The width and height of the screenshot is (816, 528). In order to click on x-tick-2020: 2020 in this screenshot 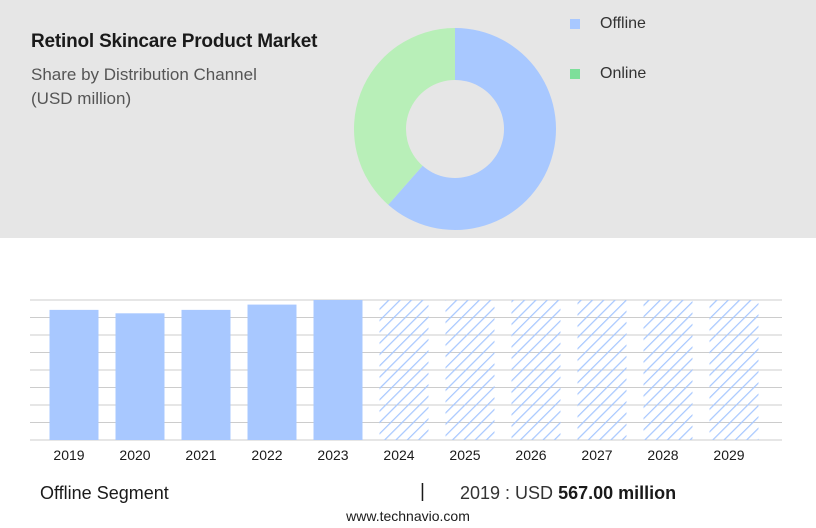, I will do `click(134, 455)`.